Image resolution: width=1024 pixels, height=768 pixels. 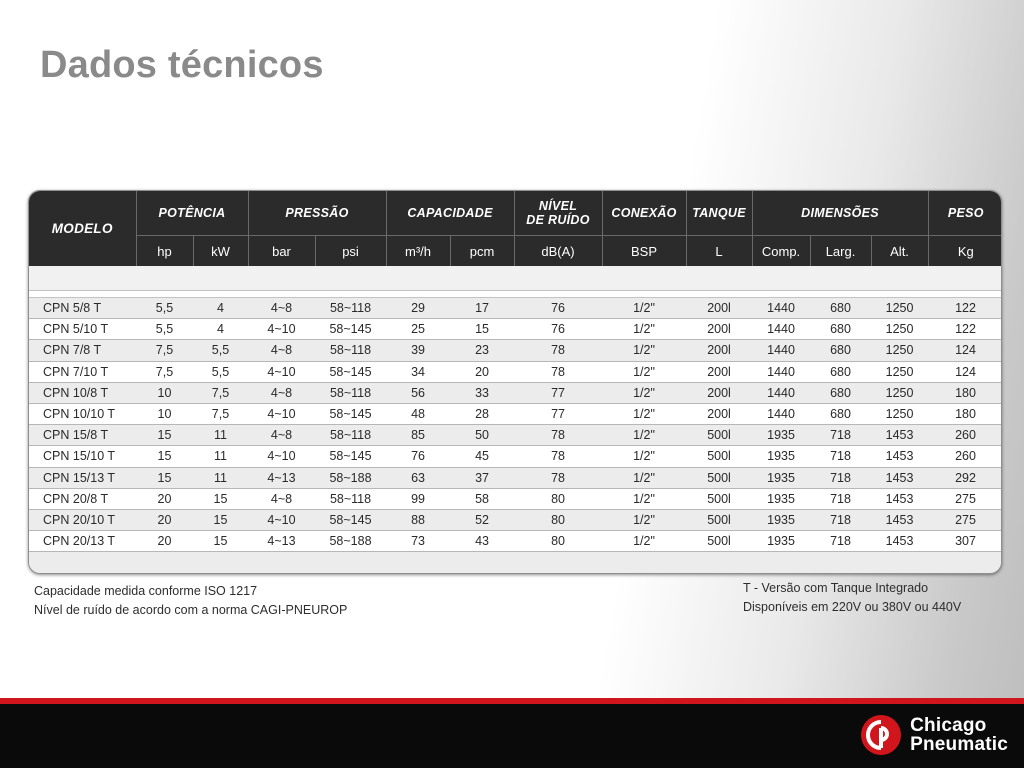 What do you see at coordinates (558, 414) in the screenshot?
I see `table-cell: 77` at bounding box center [558, 414].